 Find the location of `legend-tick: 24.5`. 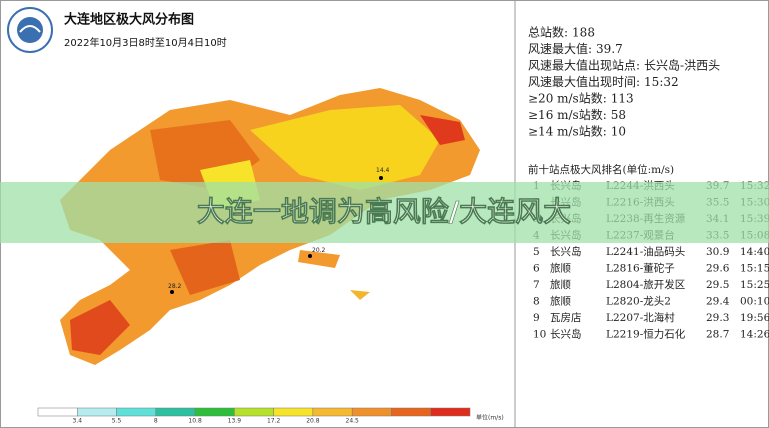

legend-tick: 24.5 is located at coordinates (353, 421).